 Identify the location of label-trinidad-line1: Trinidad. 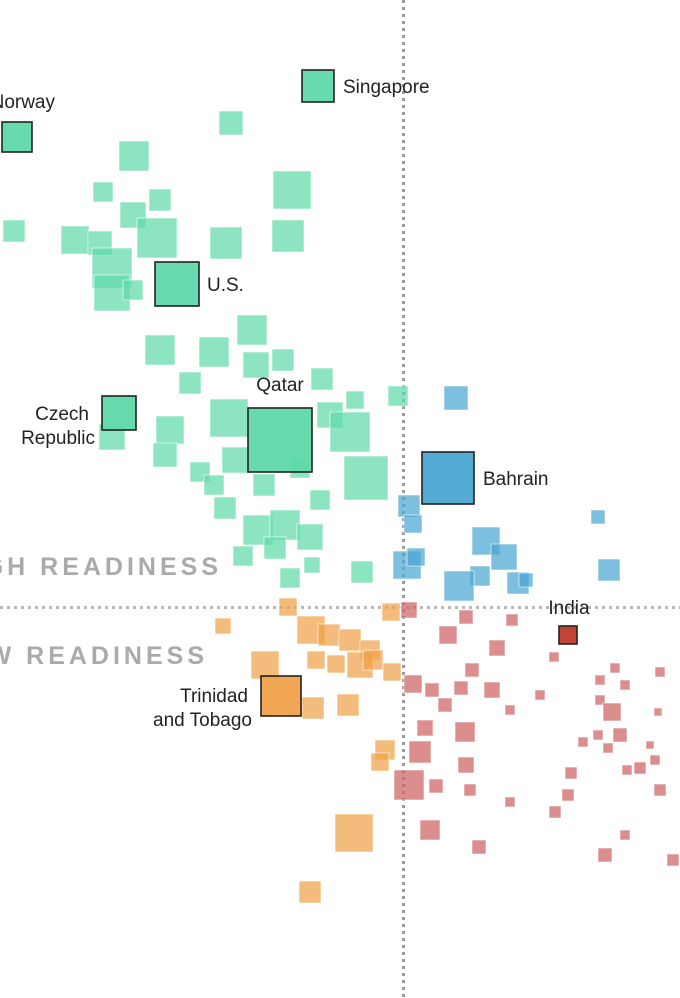
(214, 696).